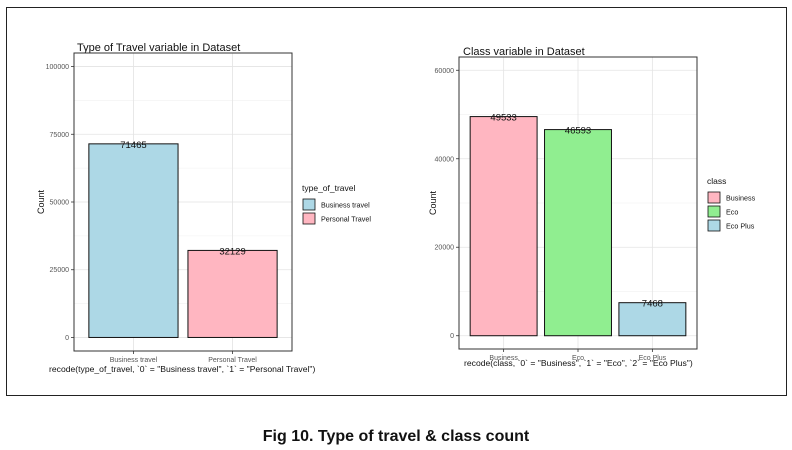 This screenshot has height=450, width=792. I want to click on chart2-data-label-3: 7468, so click(652, 304).